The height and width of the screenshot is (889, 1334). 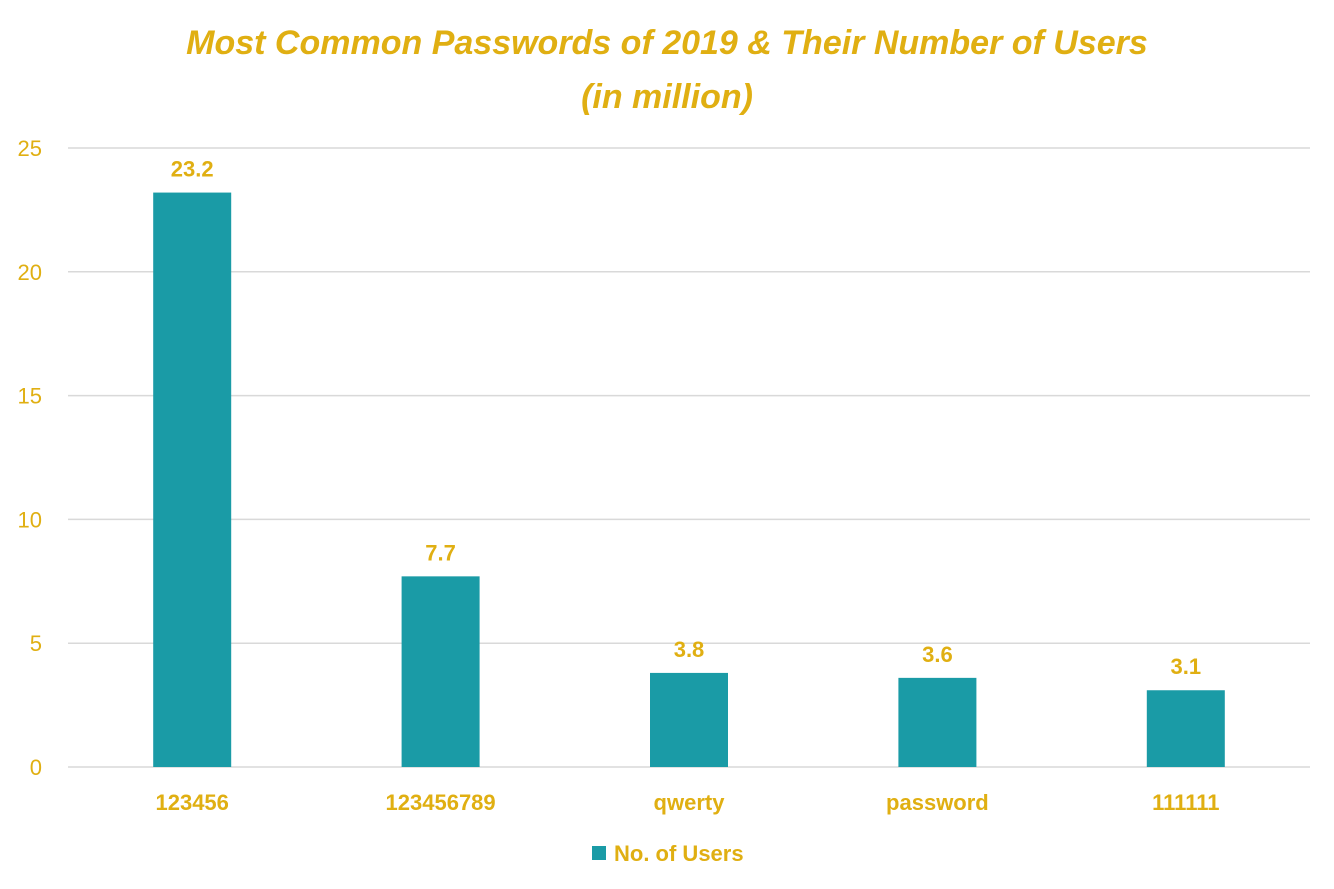 What do you see at coordinates (689, 649) in the screenshot?
I see `data-label-qwerty: 3.8` at bounding box center [689, 649].